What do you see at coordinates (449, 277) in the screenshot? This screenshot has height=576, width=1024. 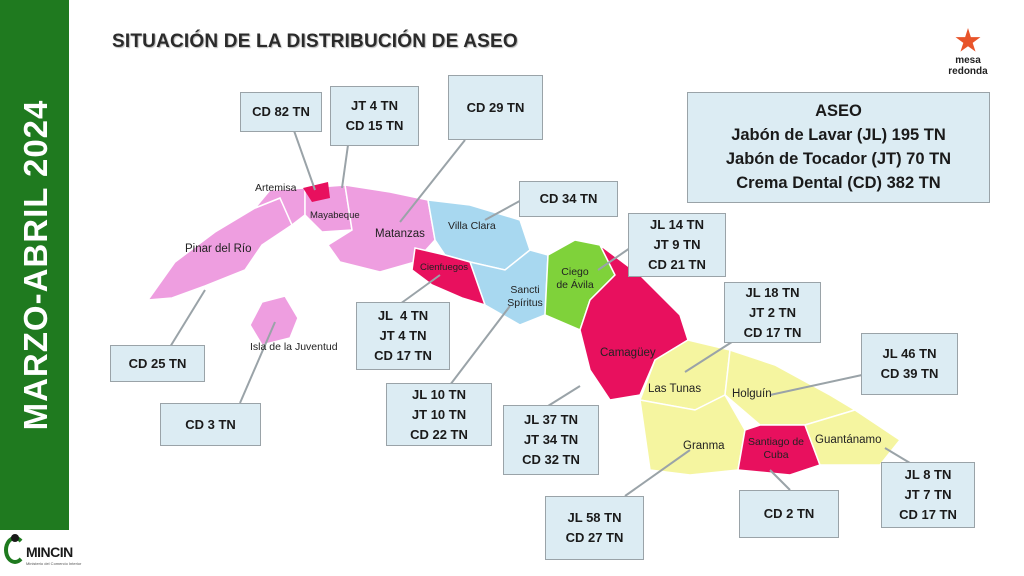 I see `province-cienfuegos` at bounding box center [449, 277].